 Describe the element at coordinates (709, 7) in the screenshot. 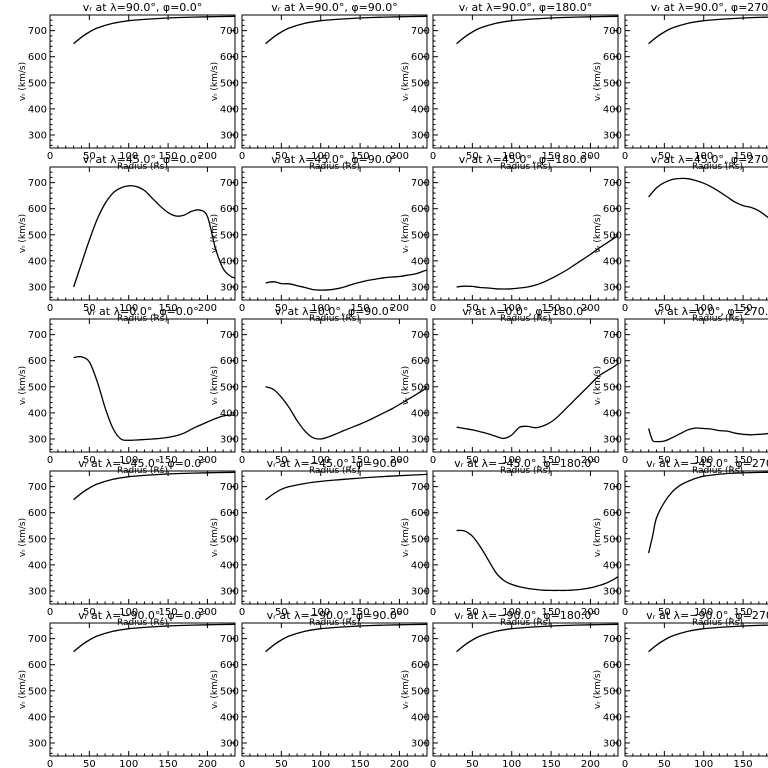

I see `panel-title: vᵣ at λ=90.0°, φ=270.0°` at that location.